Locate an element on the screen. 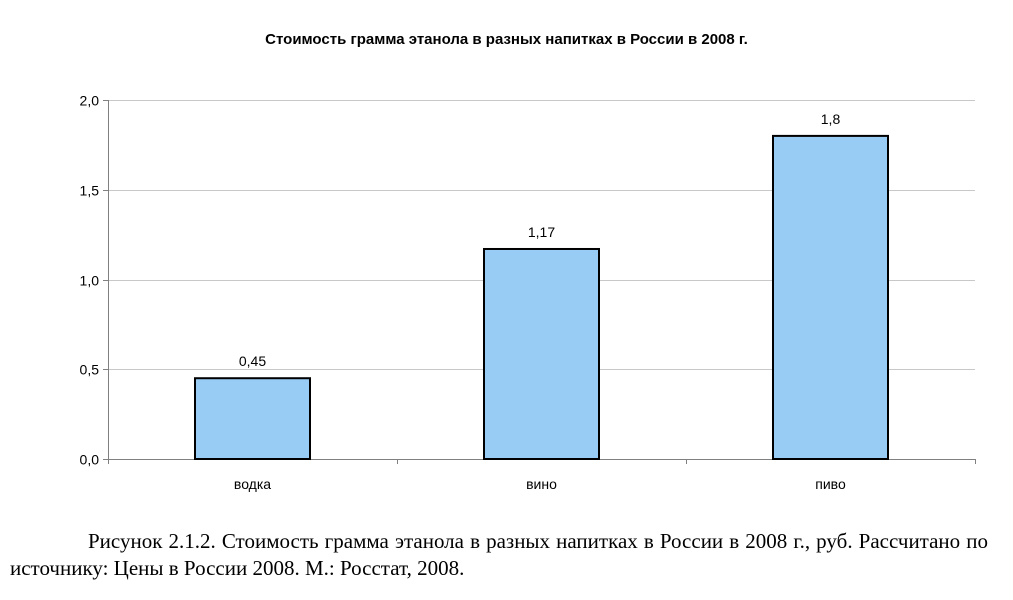  data-label: 1,8 is located at coordinates (831, 119).